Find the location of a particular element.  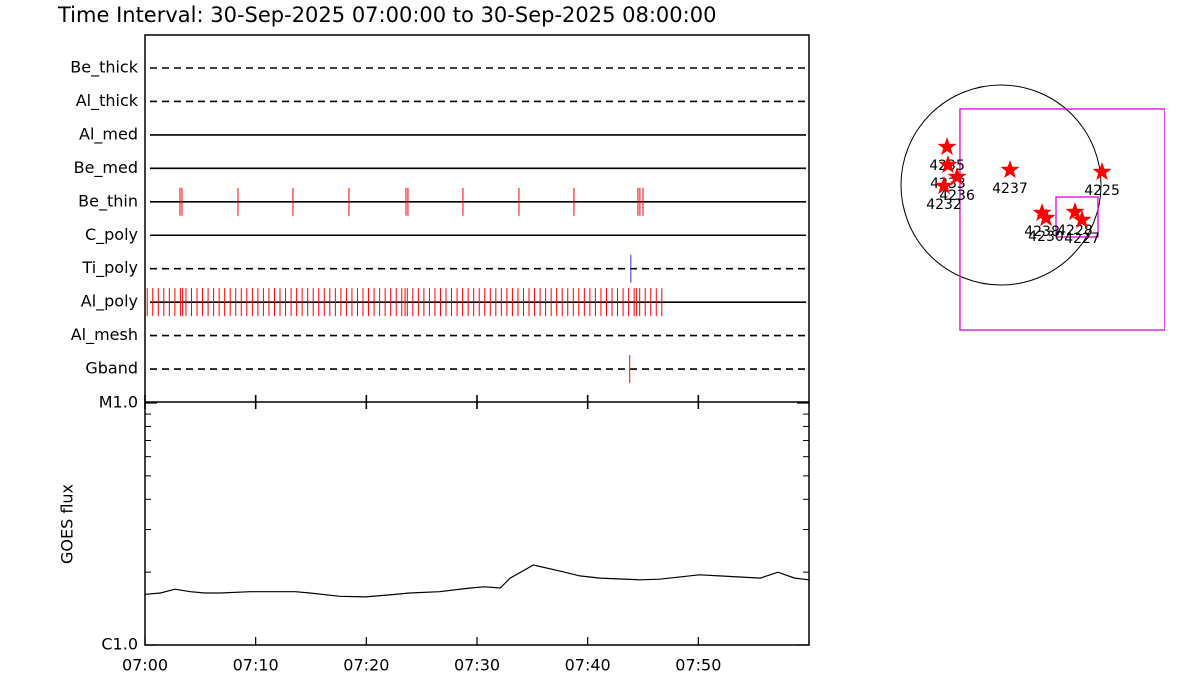

y-axis-label: GOES flux is located at coordinates (67, 524).